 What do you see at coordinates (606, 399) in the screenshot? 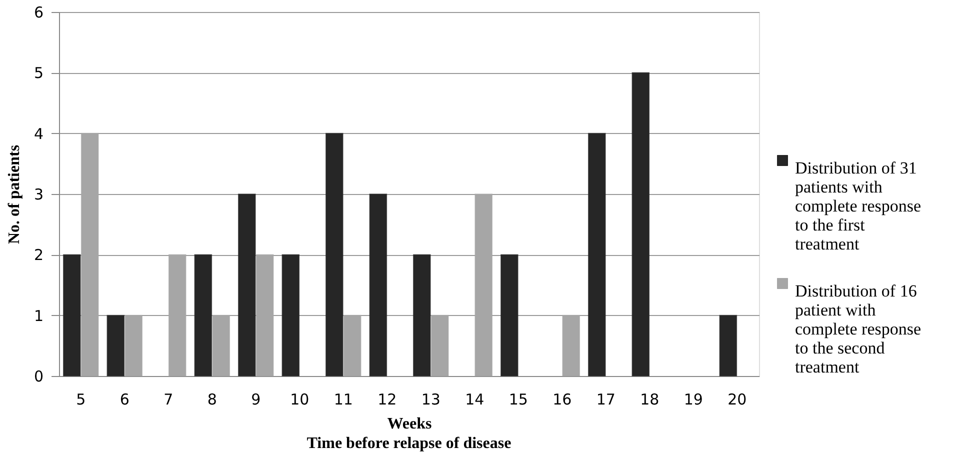
I see `x-tick-label: 17` at bounding box center [606, 399].